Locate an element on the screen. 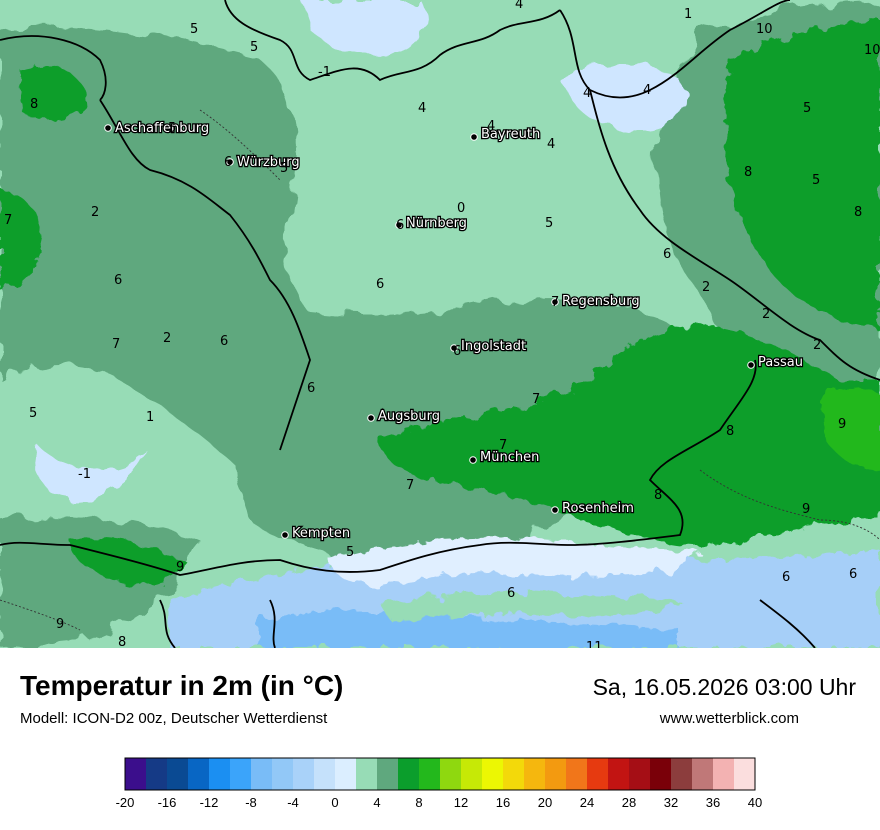 Image resolution: width=880 pixels, height=830 pixels. legend-tick-label: 16 is located at coordinates (503, 802).